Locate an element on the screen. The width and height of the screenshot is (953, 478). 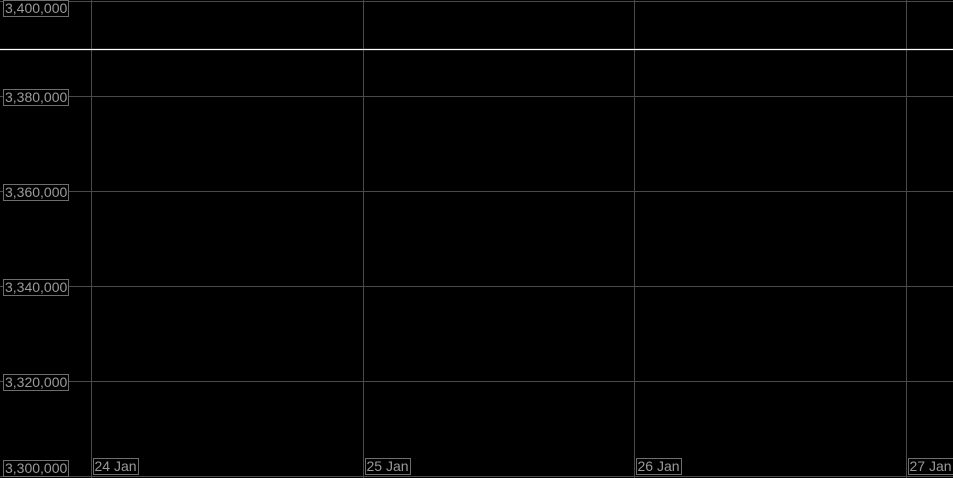
x-tick-label: 25 Jan is located at coordinates (387, 466).